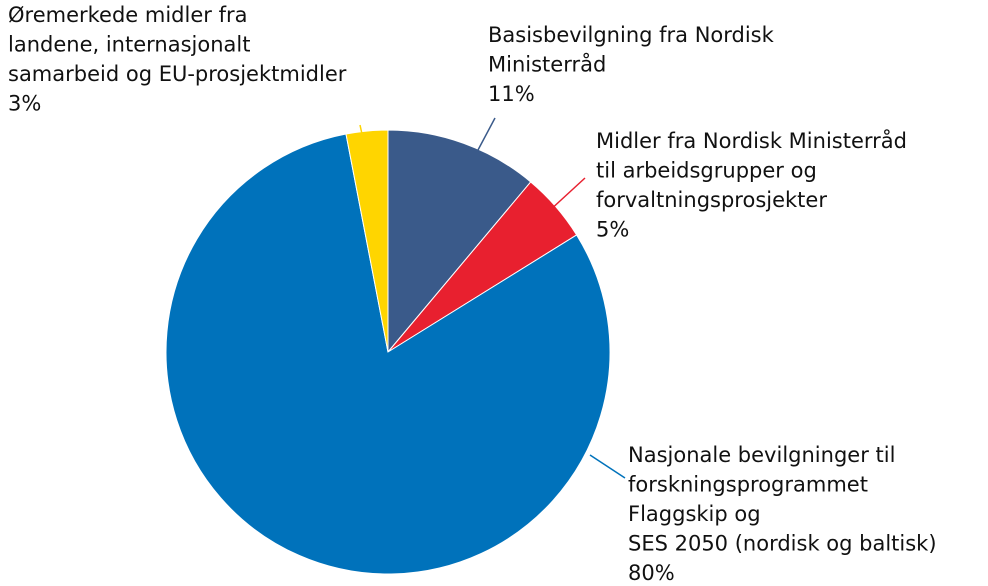 Image resolution: width=988 pixels, height=586 pixels. I want to click on value-label: 11%, so click(511, 94).